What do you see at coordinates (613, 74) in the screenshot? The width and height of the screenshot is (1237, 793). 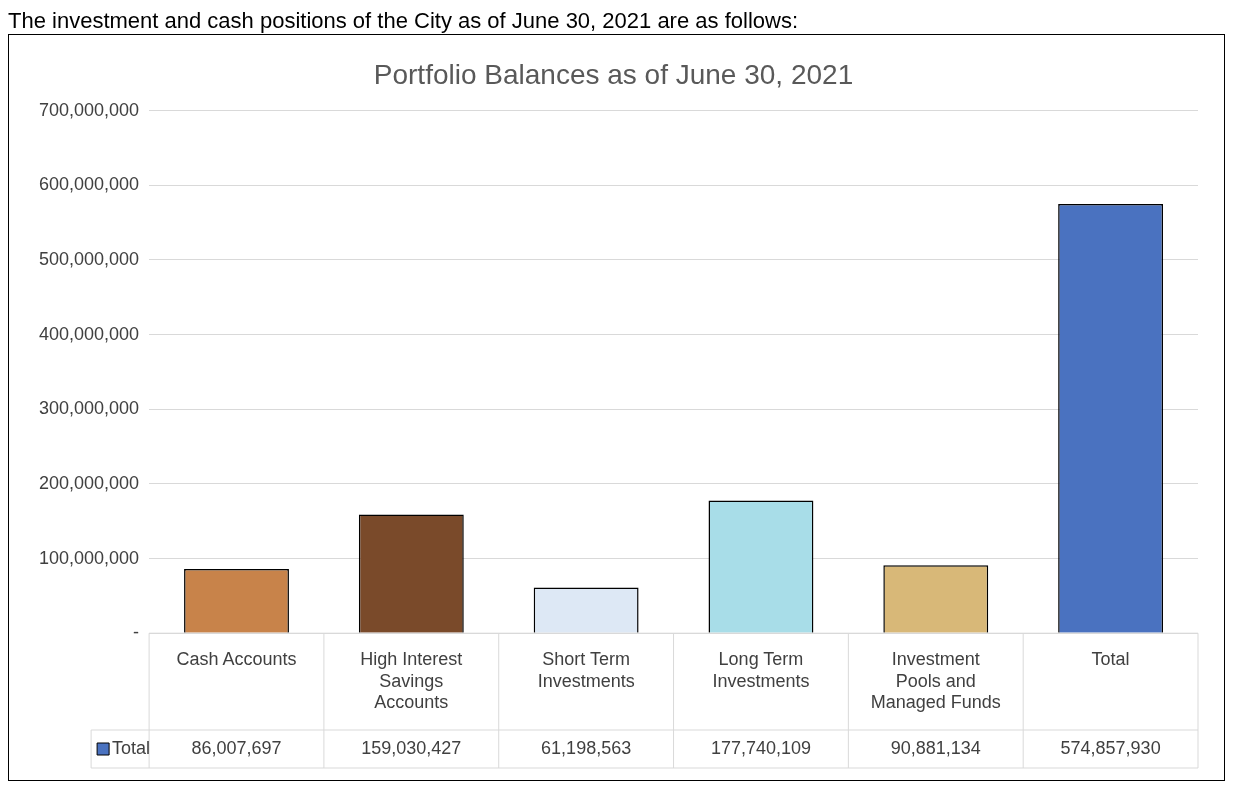 I see `chart-title: Portfolio Balances as of June 30, 2021` at bounding box center [613, 74].